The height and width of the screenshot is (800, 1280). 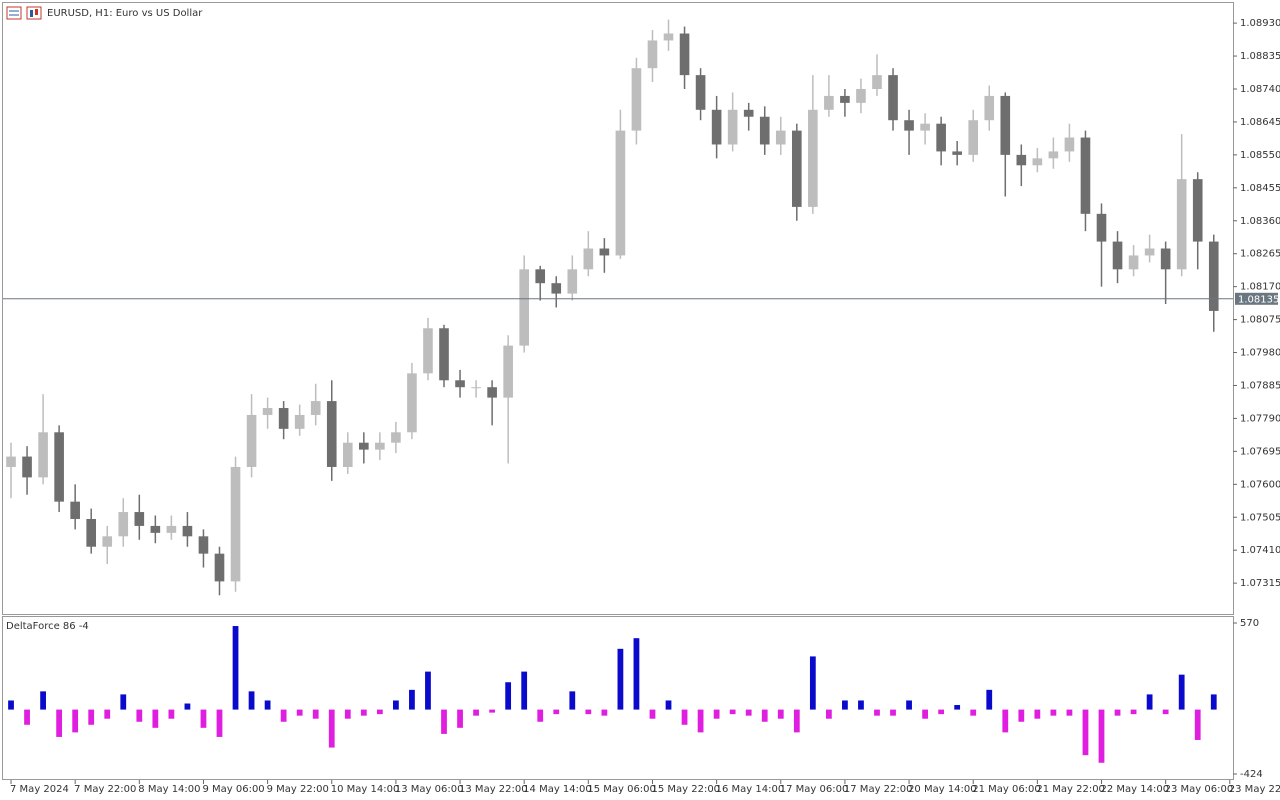 What do you see at coordinates (1260, 484) in the screenshot?
I see `y-tick-label: 1.07600` at bounding box center [1260, 484].